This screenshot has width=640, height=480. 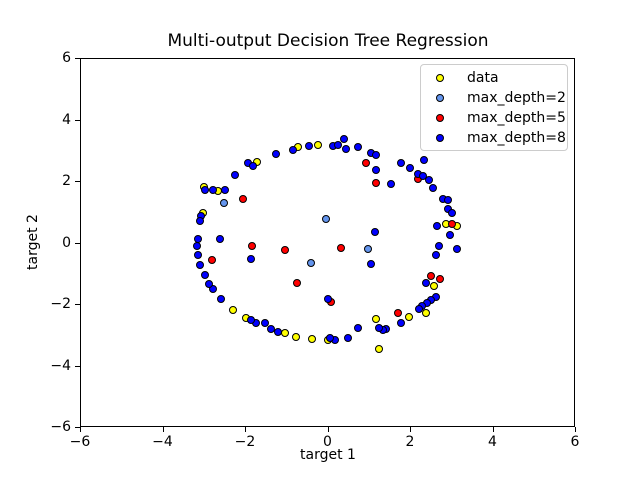 I want to click on x-tick-label: 2, so click(x=410, y=442).